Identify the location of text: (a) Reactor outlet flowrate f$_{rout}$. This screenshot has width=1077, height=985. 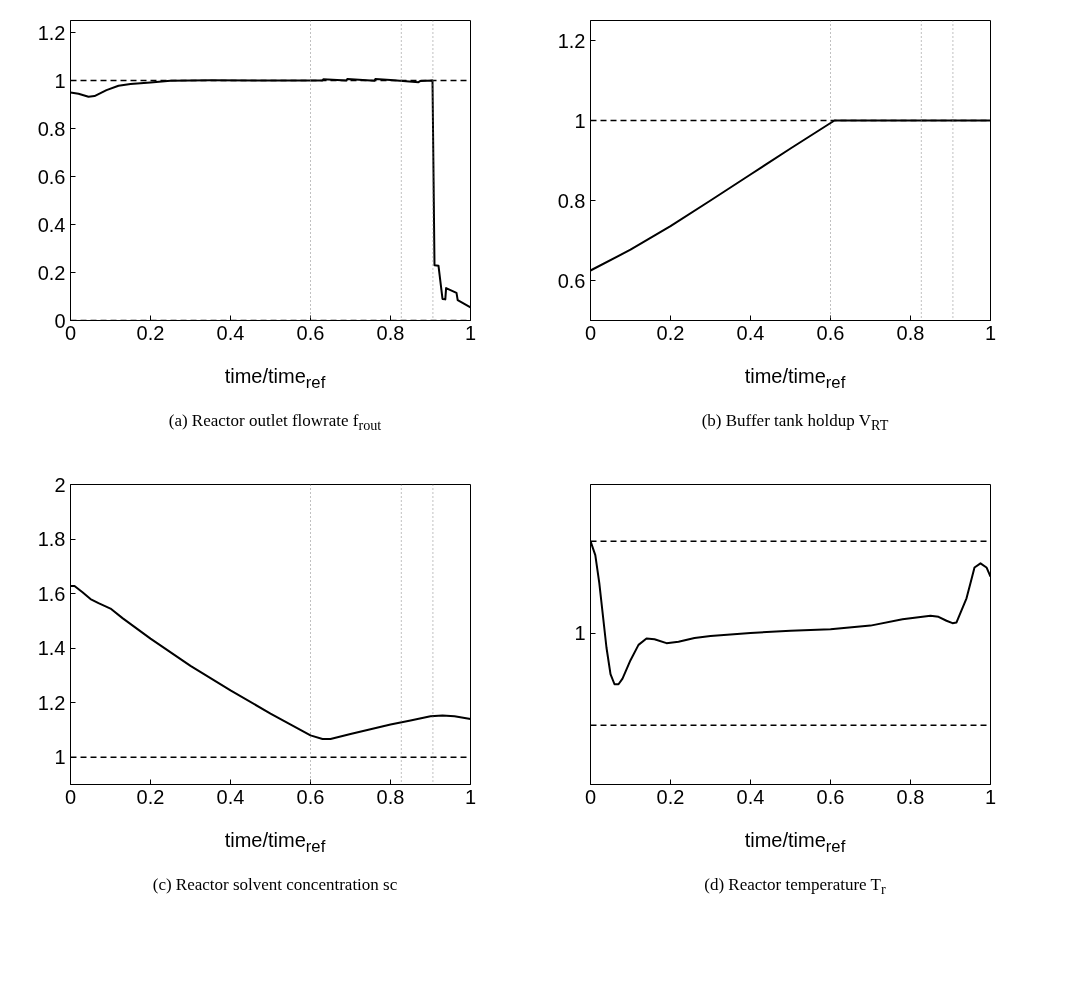
(275, 423).